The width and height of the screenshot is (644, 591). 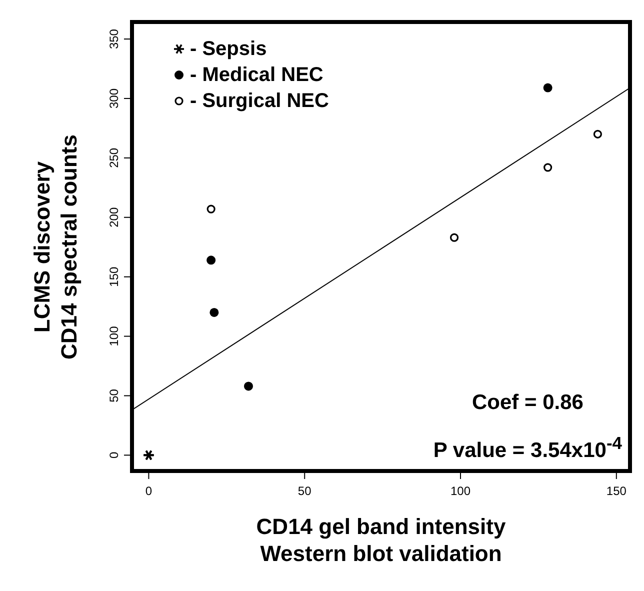 I want to click on y-tick-label: 150, so click(x=114, y=276).